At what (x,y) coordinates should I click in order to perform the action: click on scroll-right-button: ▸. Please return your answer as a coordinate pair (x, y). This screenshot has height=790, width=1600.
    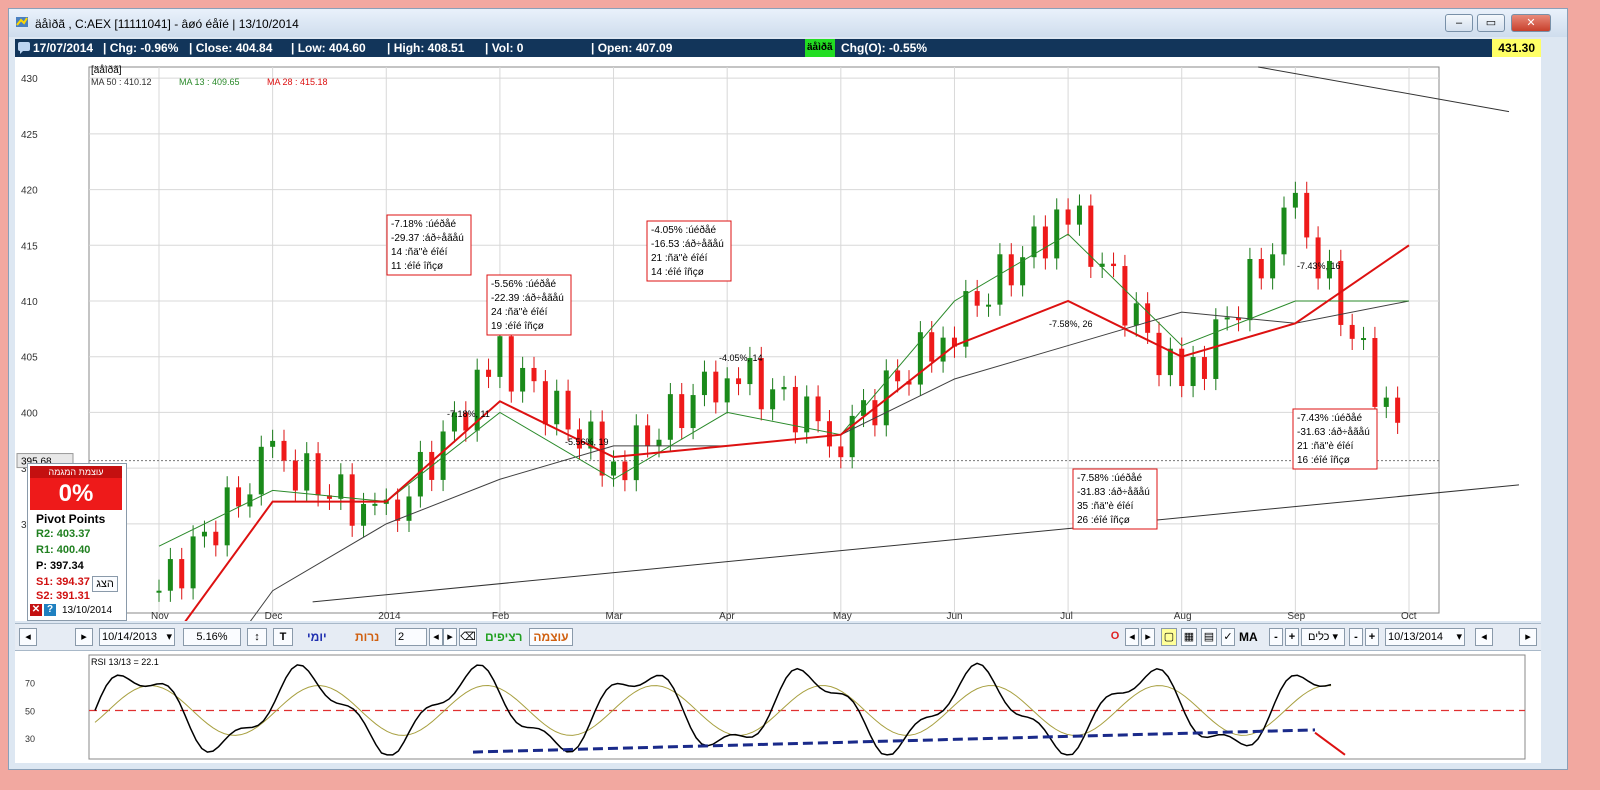
    Looking at the image, I should click on (84, 637).